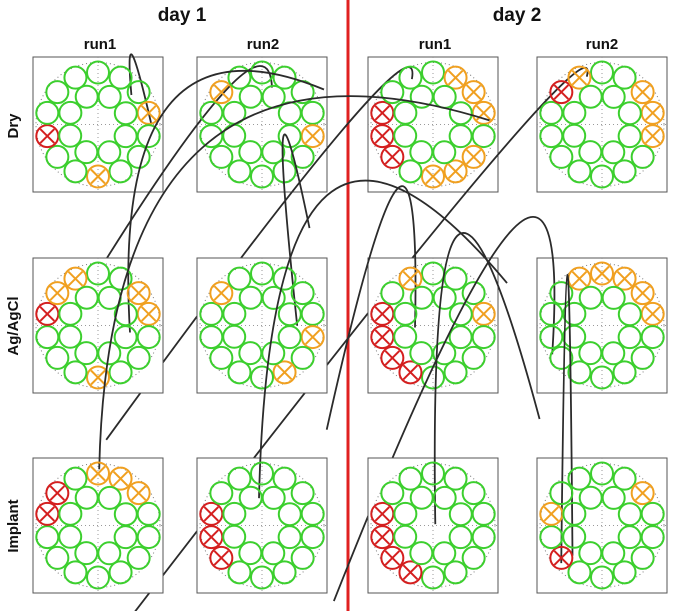 The height and width of the screenshot is (611, 680). What do you see at coordinates (187, 165) in the screenshot?
I see `trajectory` at bounding box center [187, 165].